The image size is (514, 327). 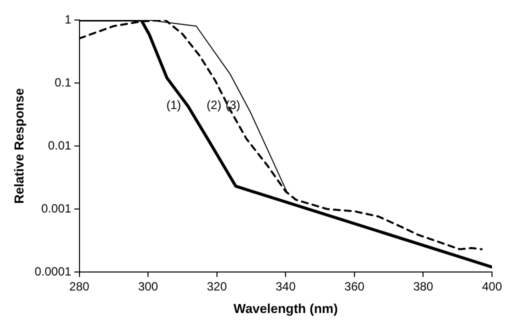 I want to click on annotation: (2), so click(x=214, y=105).